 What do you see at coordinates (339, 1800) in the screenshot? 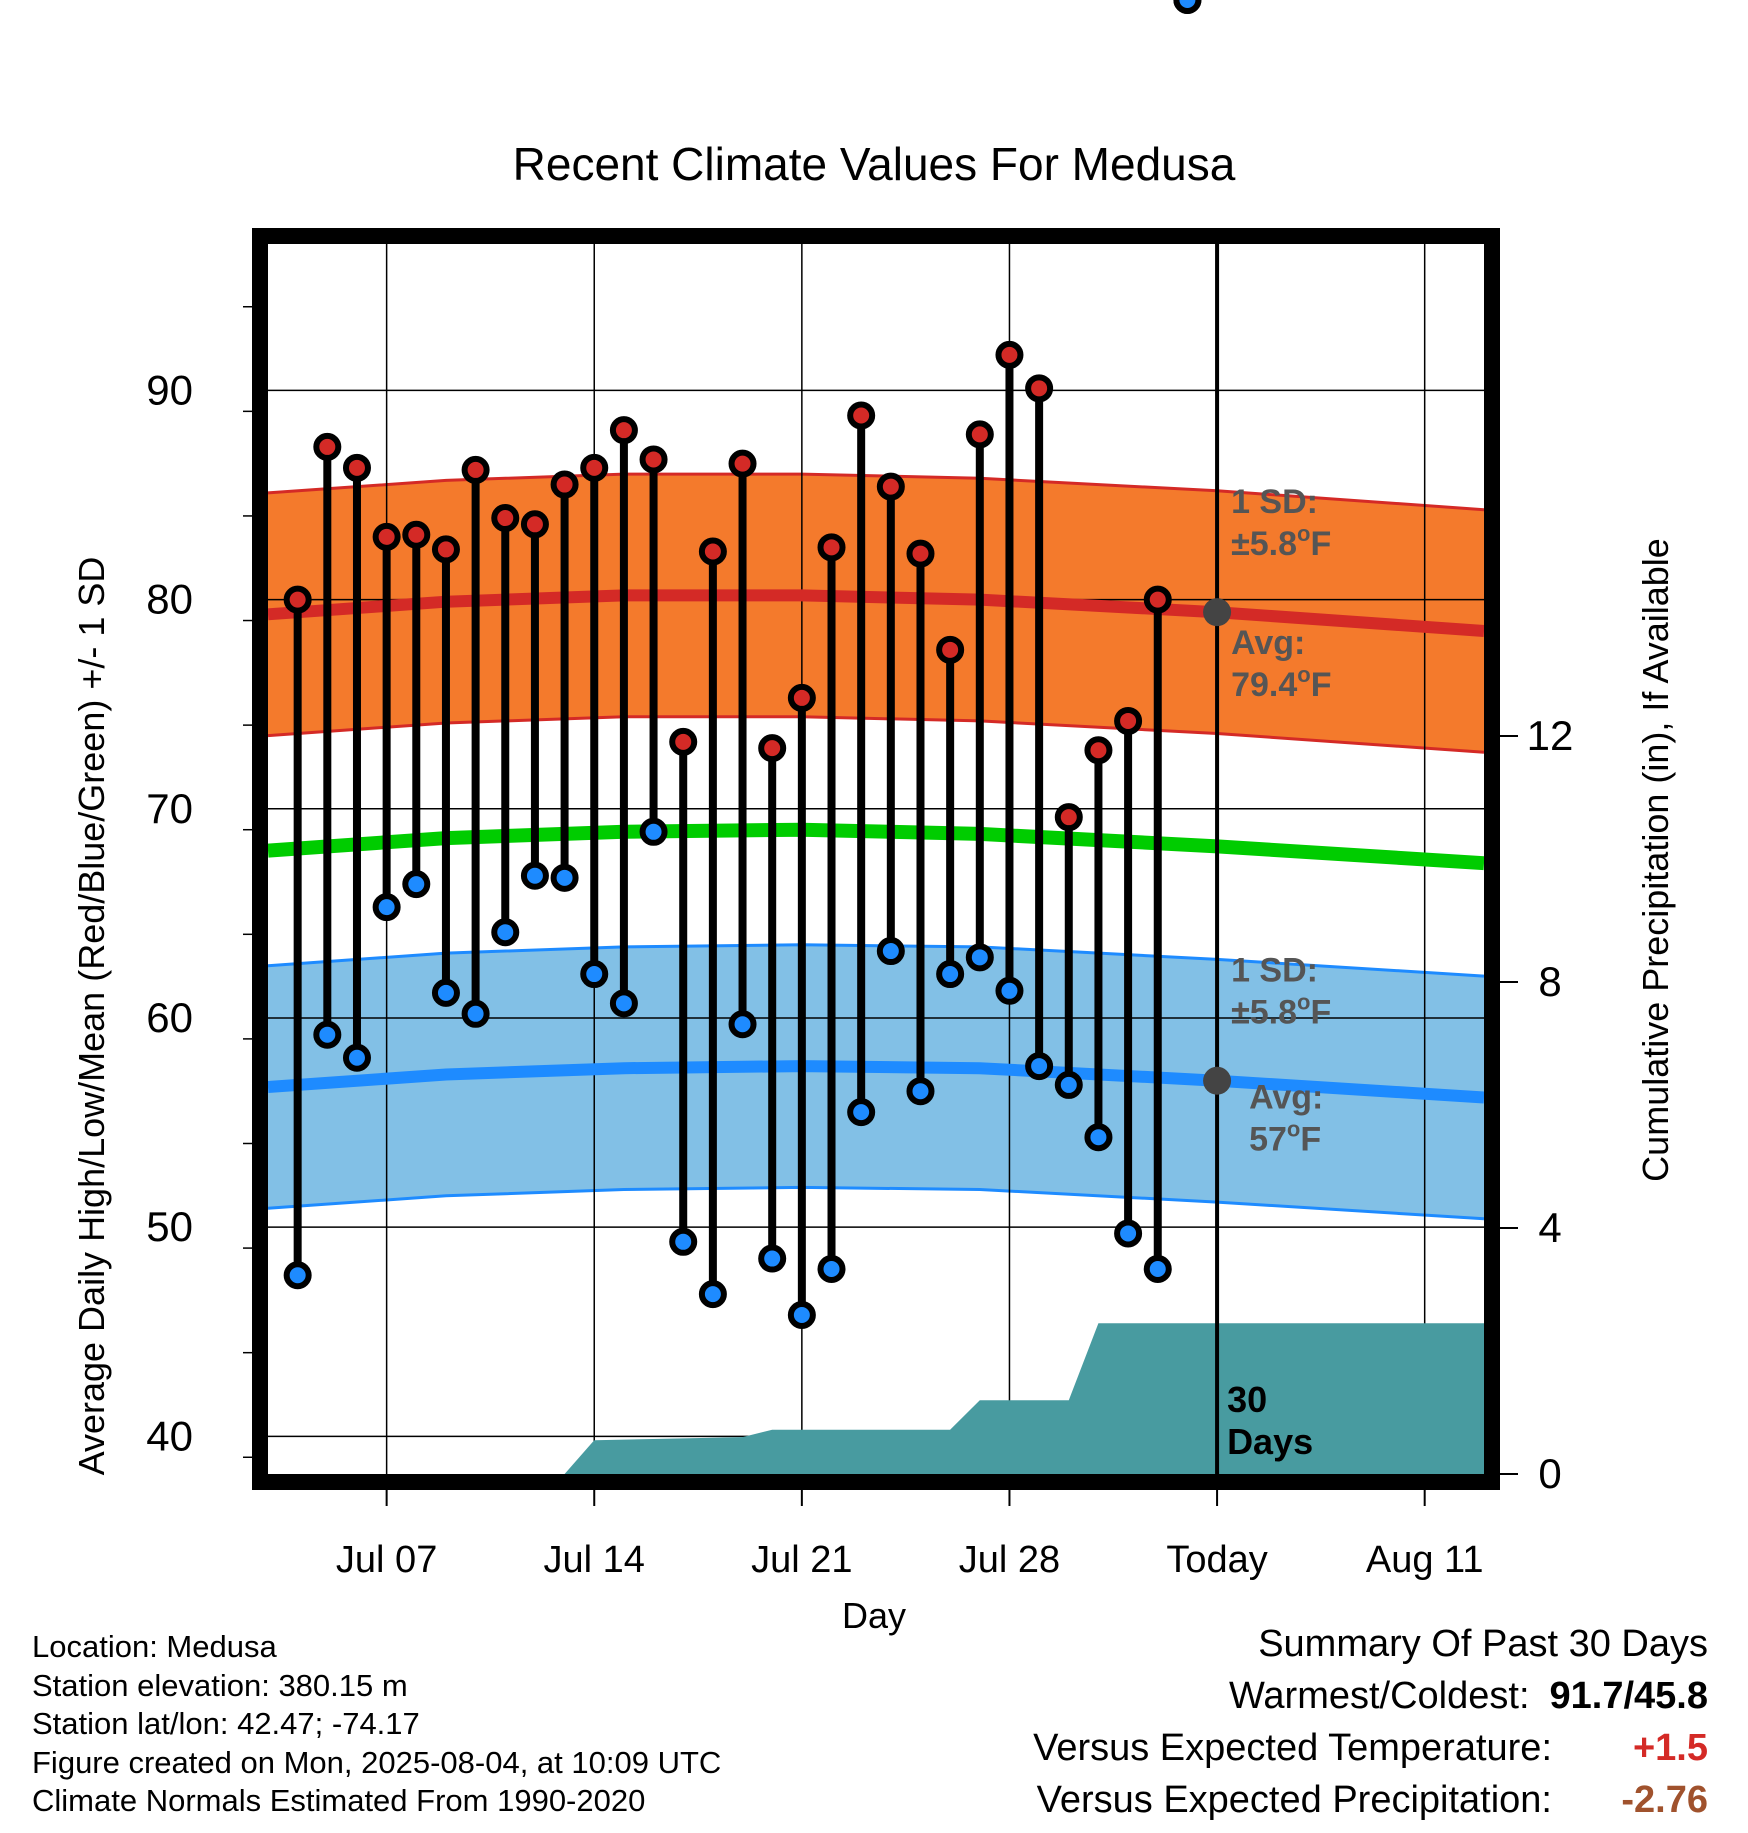
I see `climate-normals-note: Climate Normals Estimated From 1990-2020` at bounding box center [339, 1800].